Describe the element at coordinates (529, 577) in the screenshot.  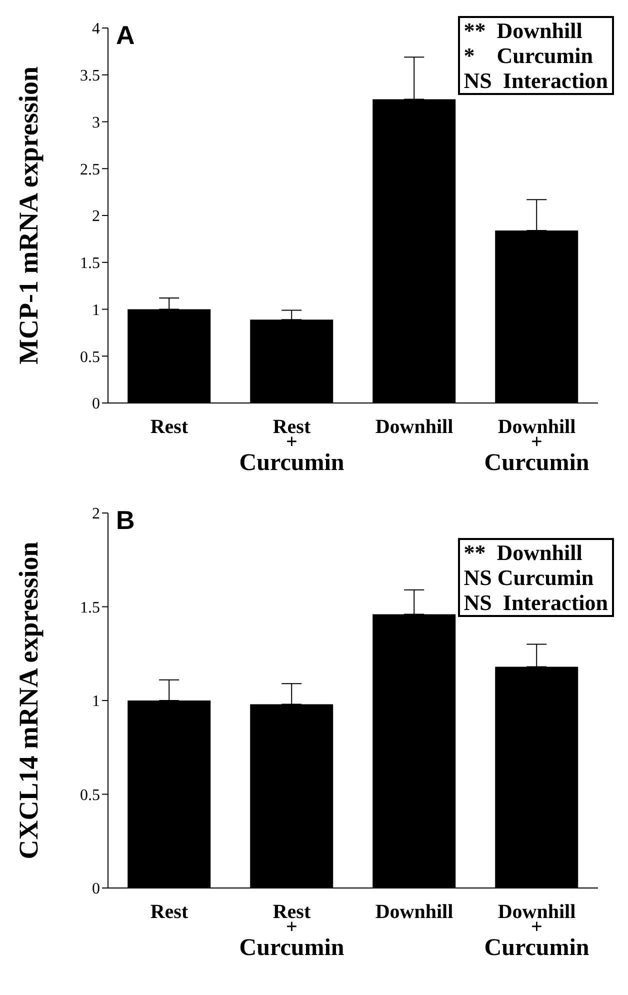
I see `annotation: NS Curcumin` at that location.